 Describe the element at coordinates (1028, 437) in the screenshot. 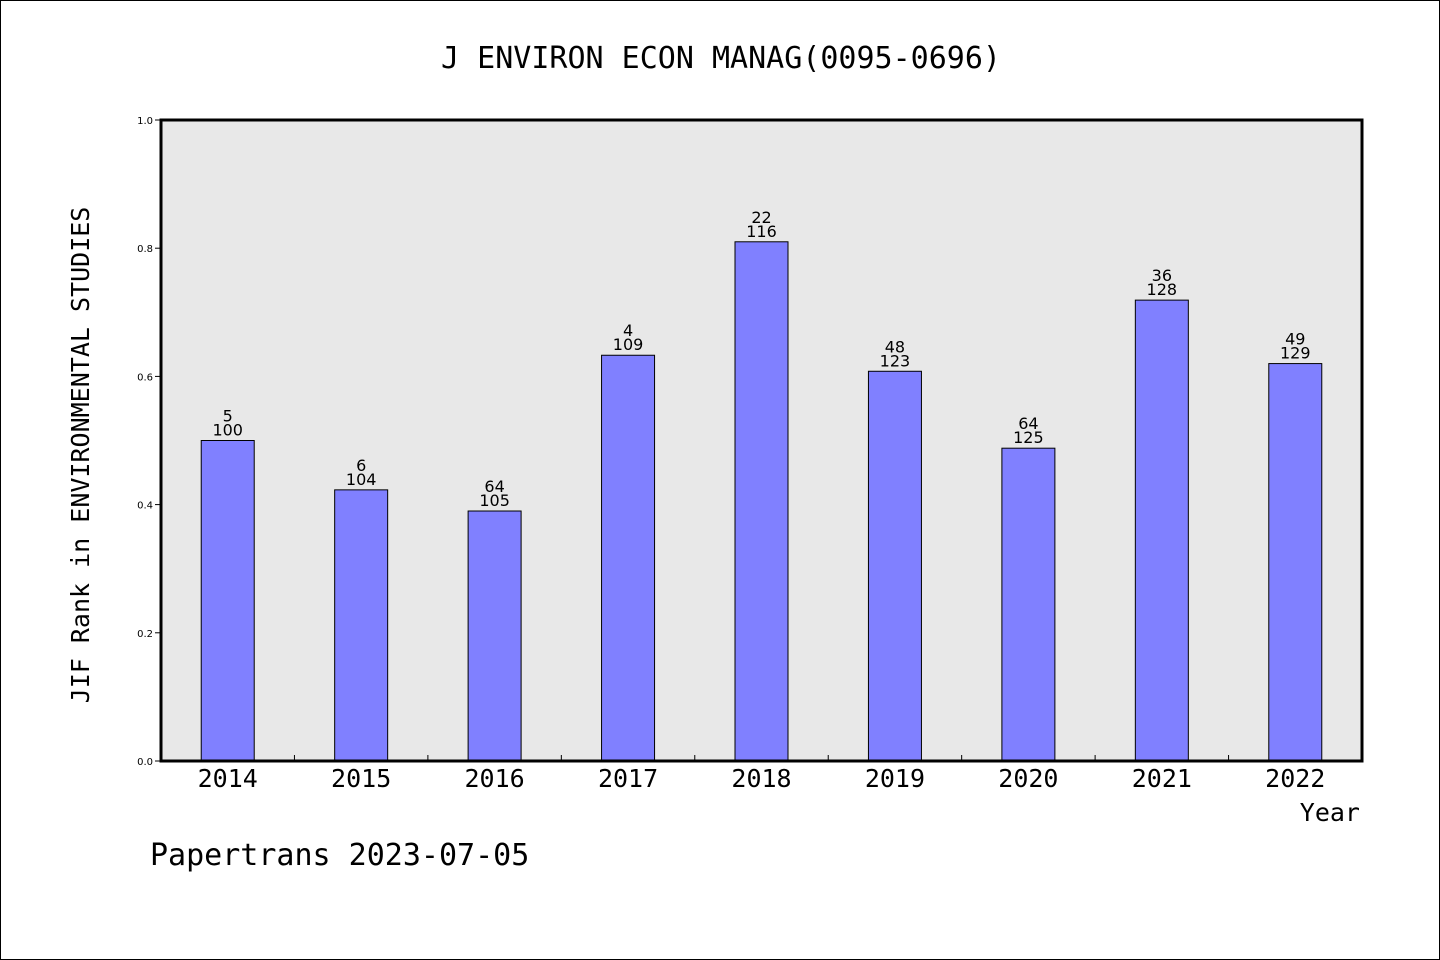

I see `bar-total-label: 125` at that location.